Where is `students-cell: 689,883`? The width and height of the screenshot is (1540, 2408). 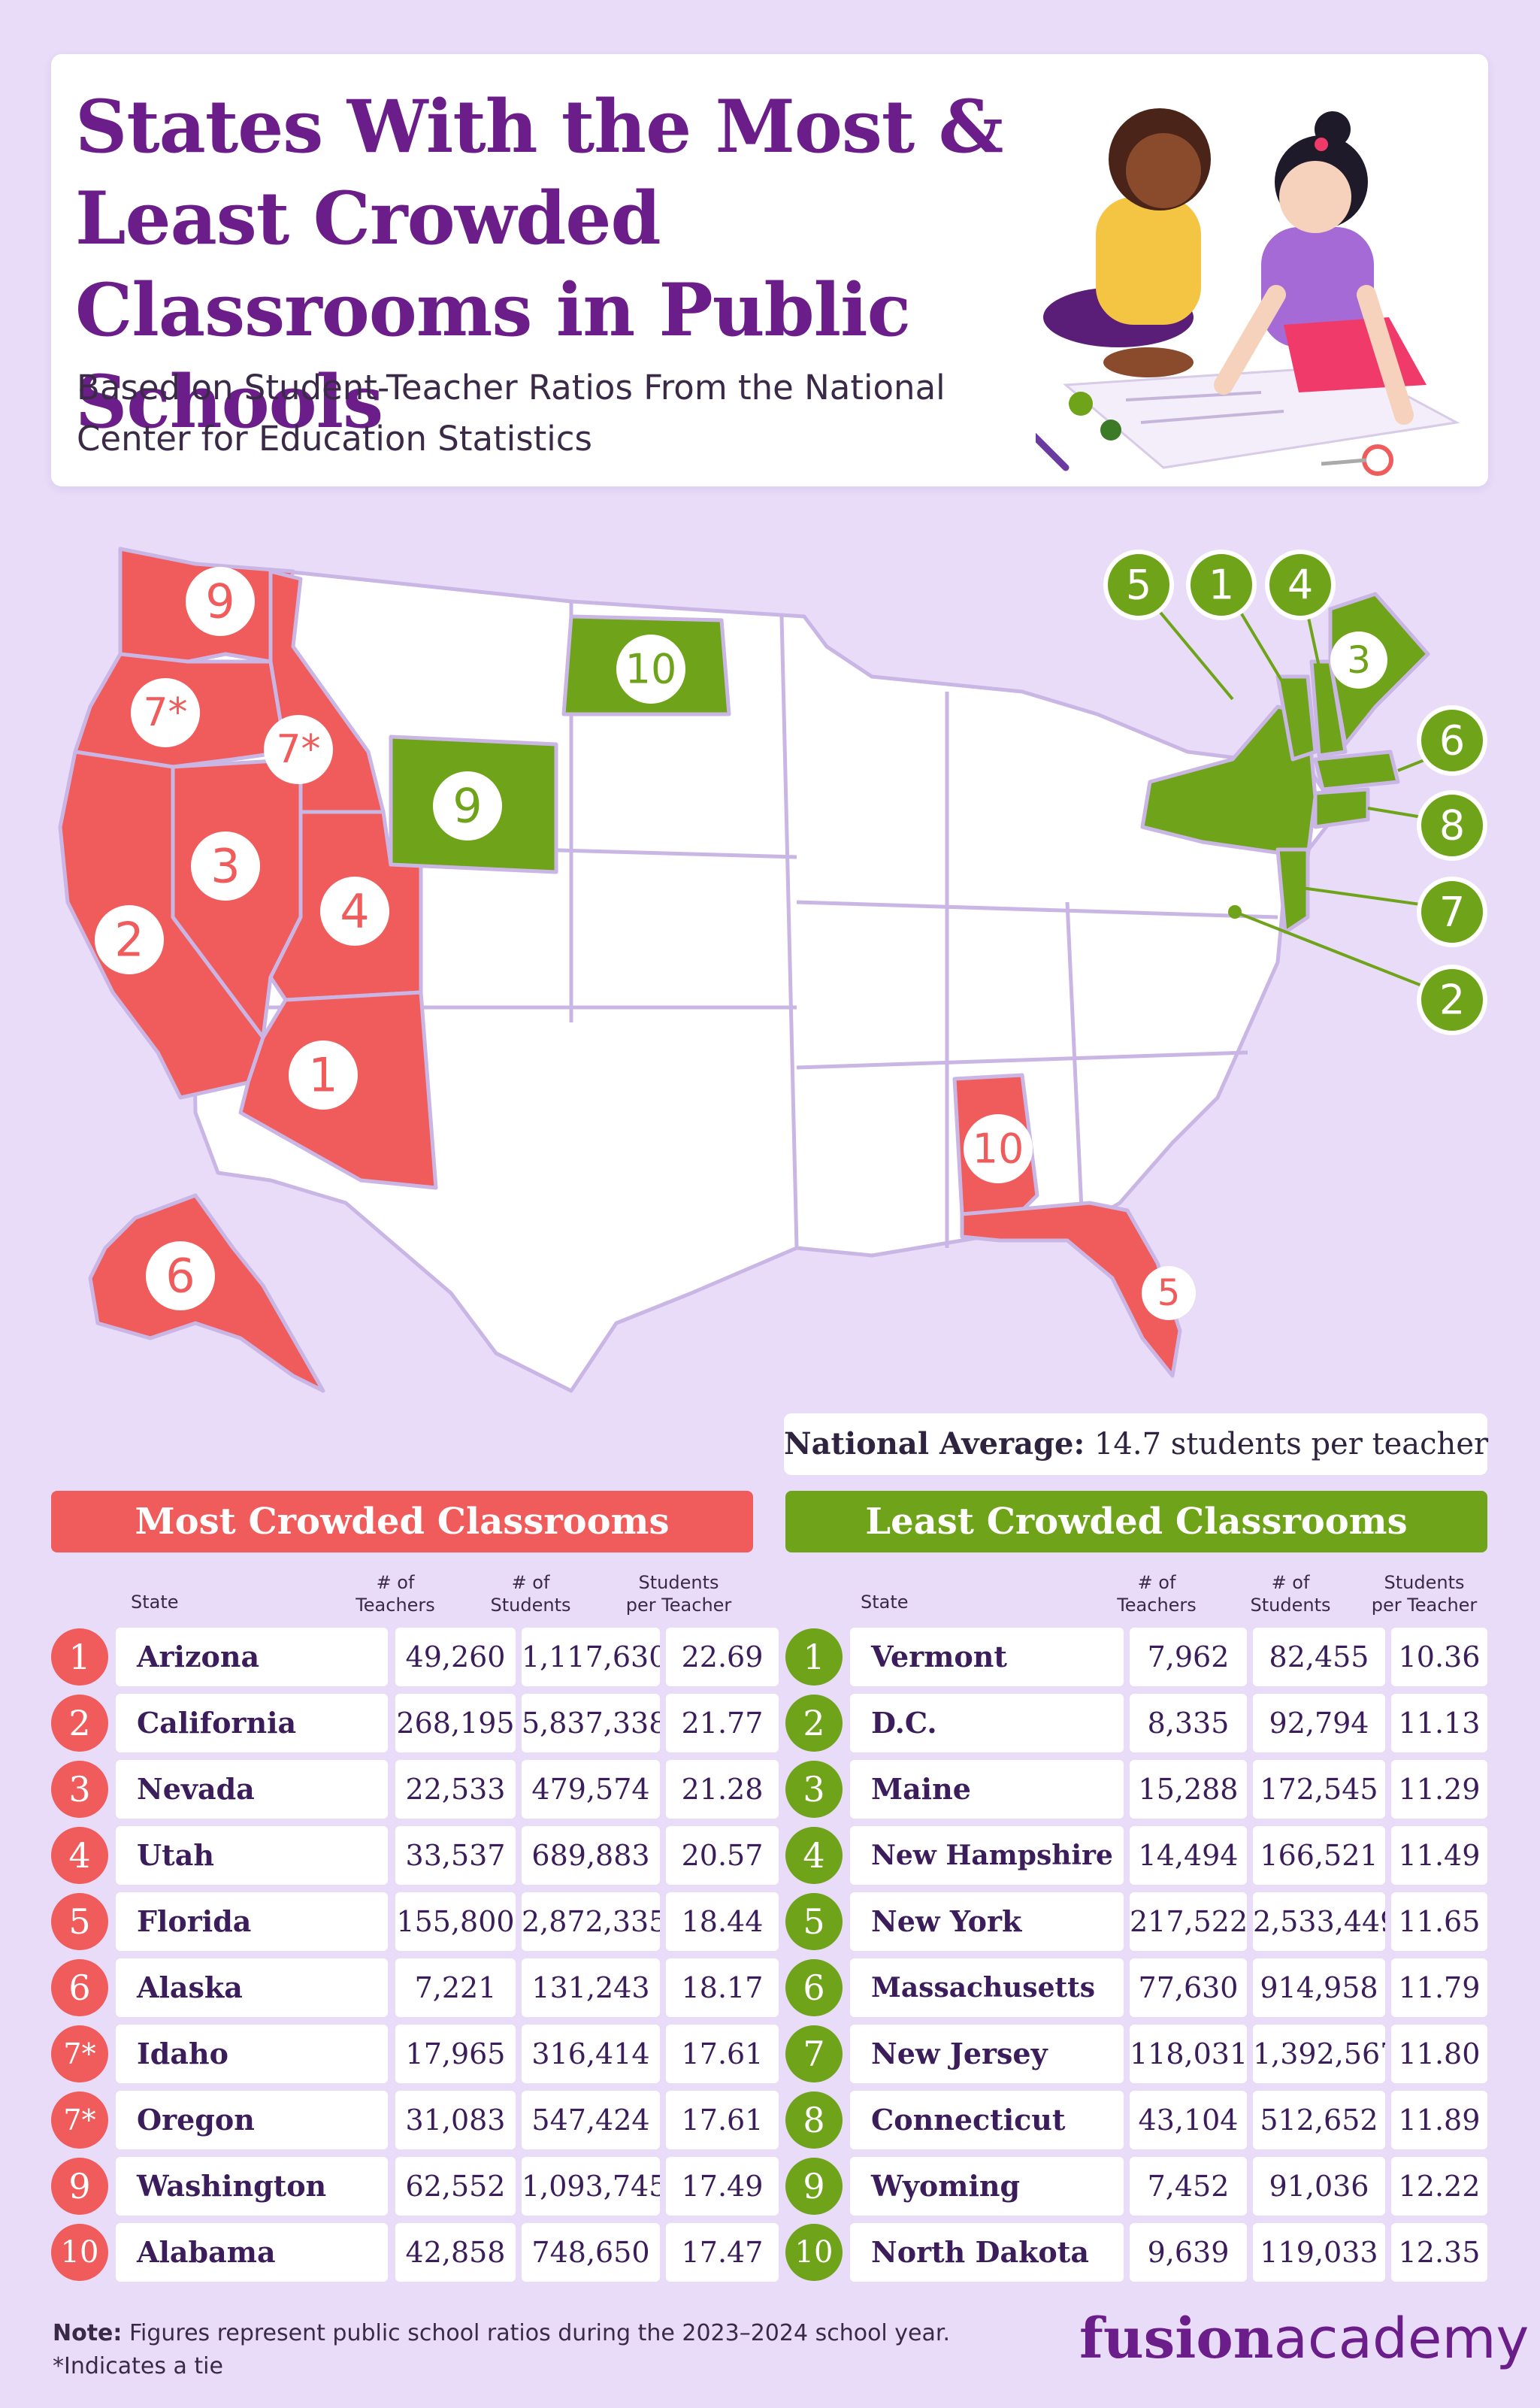 students-cell: 689,883 is located at coordinates (591, 1855).